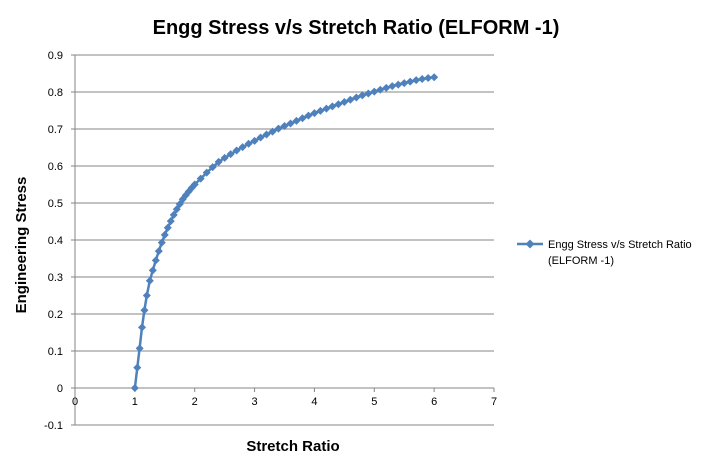 The height and width of the screenshot is (469, 711). I want to click on legend-diamond-marker, so click(530, 244).